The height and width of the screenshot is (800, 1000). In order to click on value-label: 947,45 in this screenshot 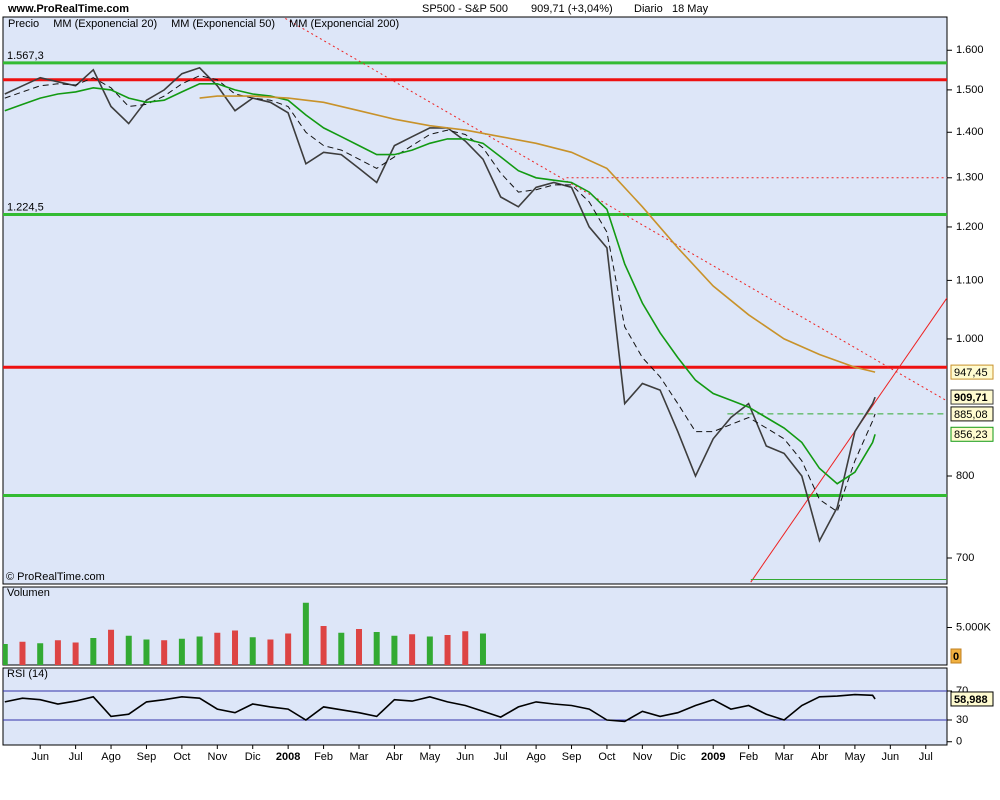, I will do `click(971, 373)`.